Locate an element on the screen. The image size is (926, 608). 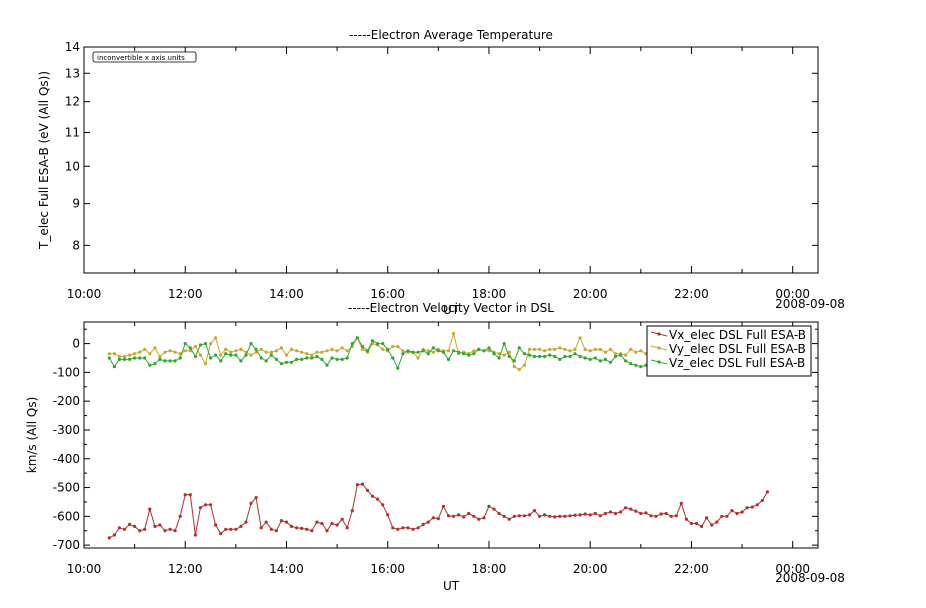
y-tick-label: -300 is located at coordinates (66, 430).